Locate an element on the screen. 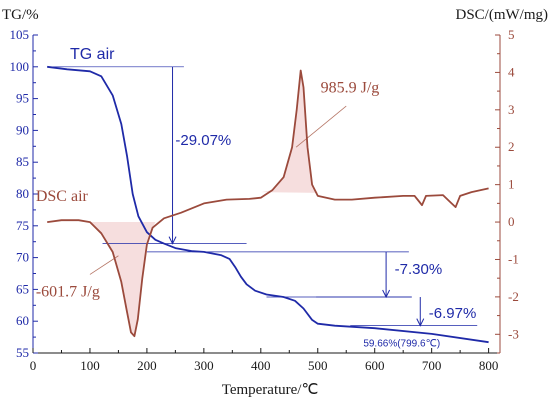 The width and height of the screenshot is (550, 403). step-3-mass-loss-label: -6.97% is located at coordinates (453, 313).